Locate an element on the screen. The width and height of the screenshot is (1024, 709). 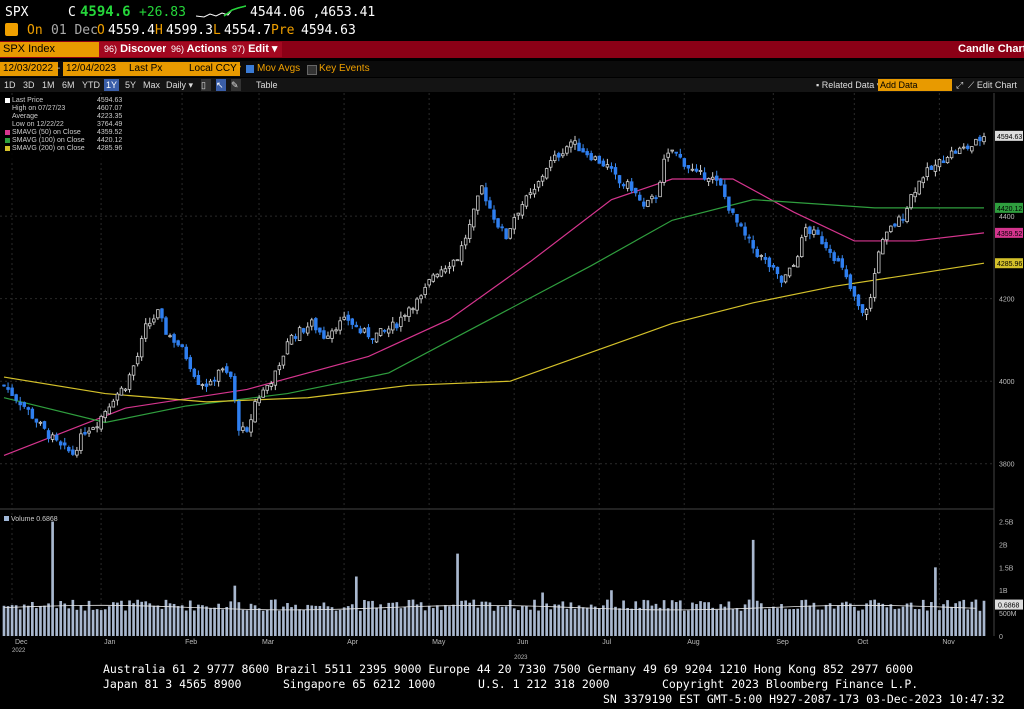
currency-dropdown-icon: ▾ is located at coordinates (239, 68).